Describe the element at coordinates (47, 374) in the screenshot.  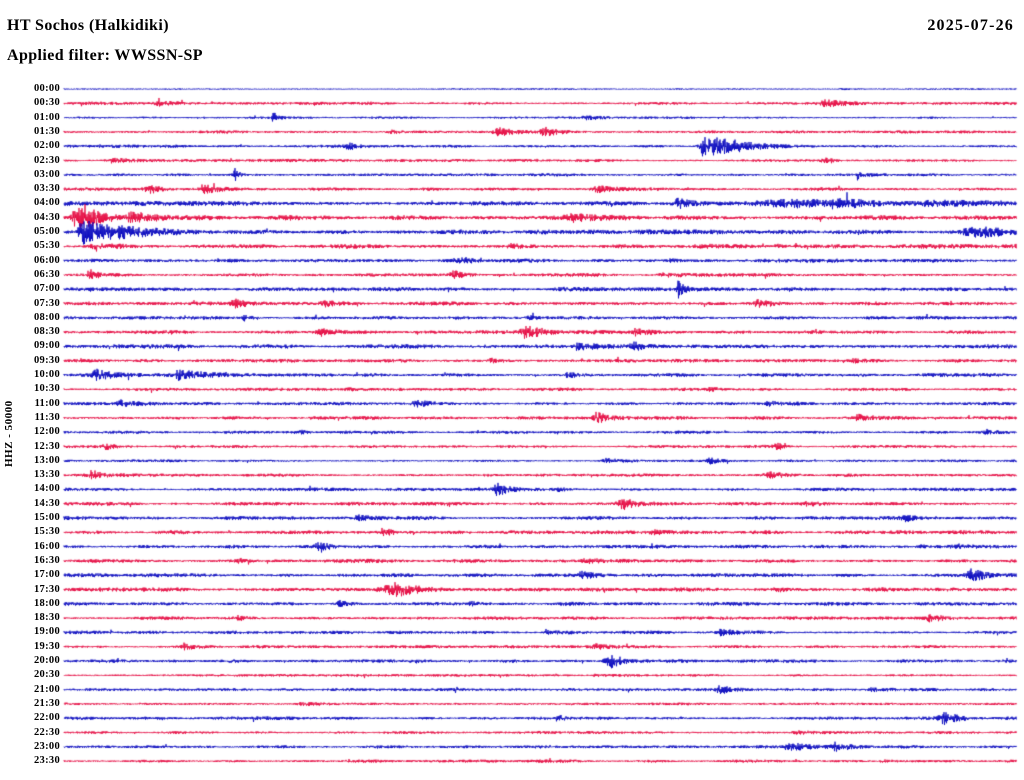
I see `row-time-label: 10:00` at that location.